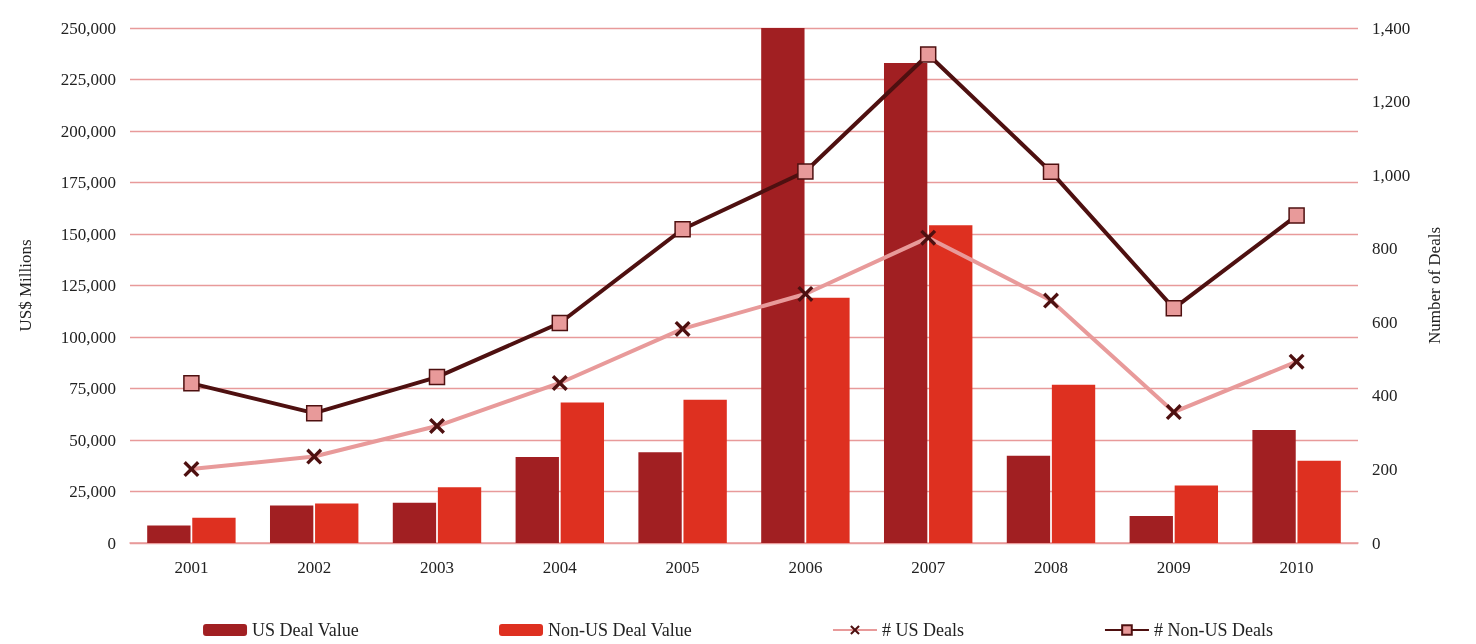  I want to click on y-tick-label: 0, so click(111, 543).